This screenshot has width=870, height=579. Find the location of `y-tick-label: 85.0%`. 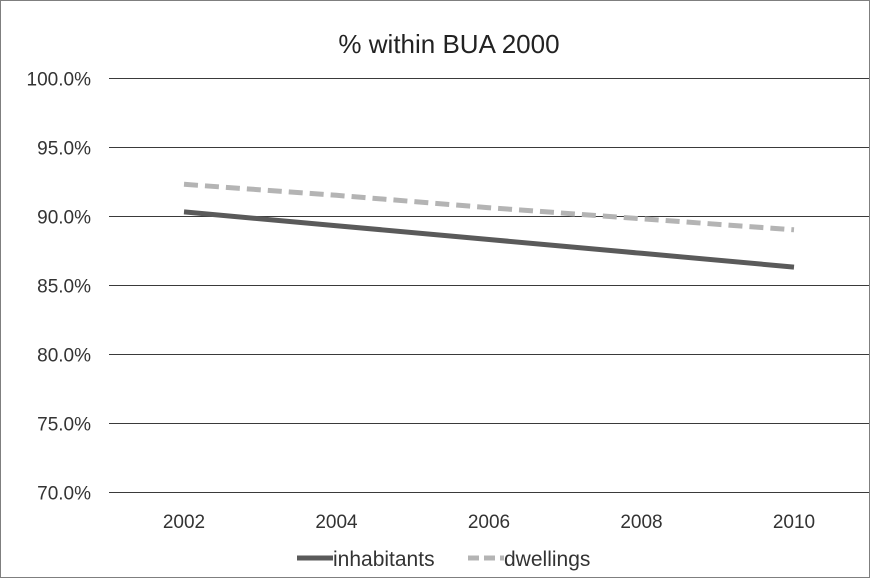

y-tick-label: 85.0% is located at coordinates (64, 287).